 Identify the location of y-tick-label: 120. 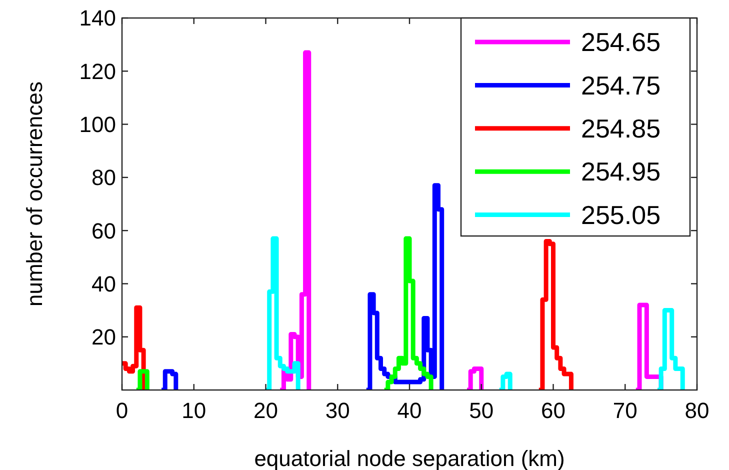
(97, 71).